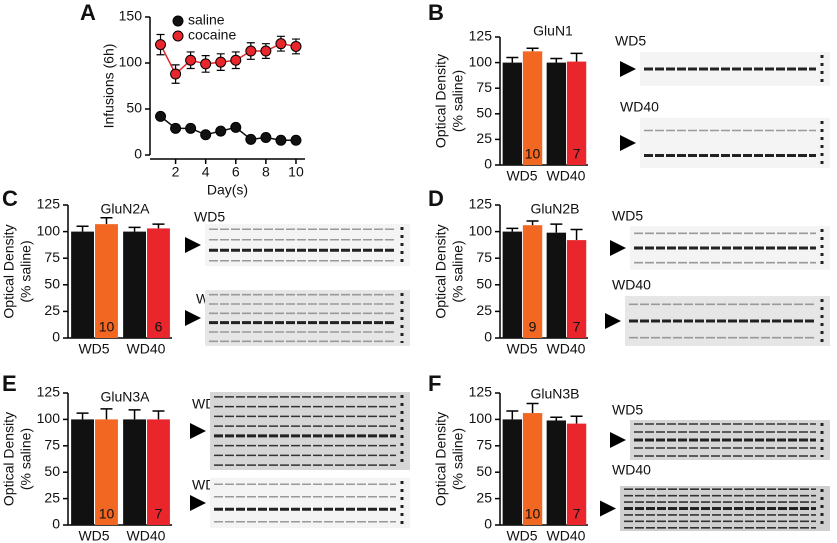  I want to click on x-tick-label: 4, so click(206, 172).